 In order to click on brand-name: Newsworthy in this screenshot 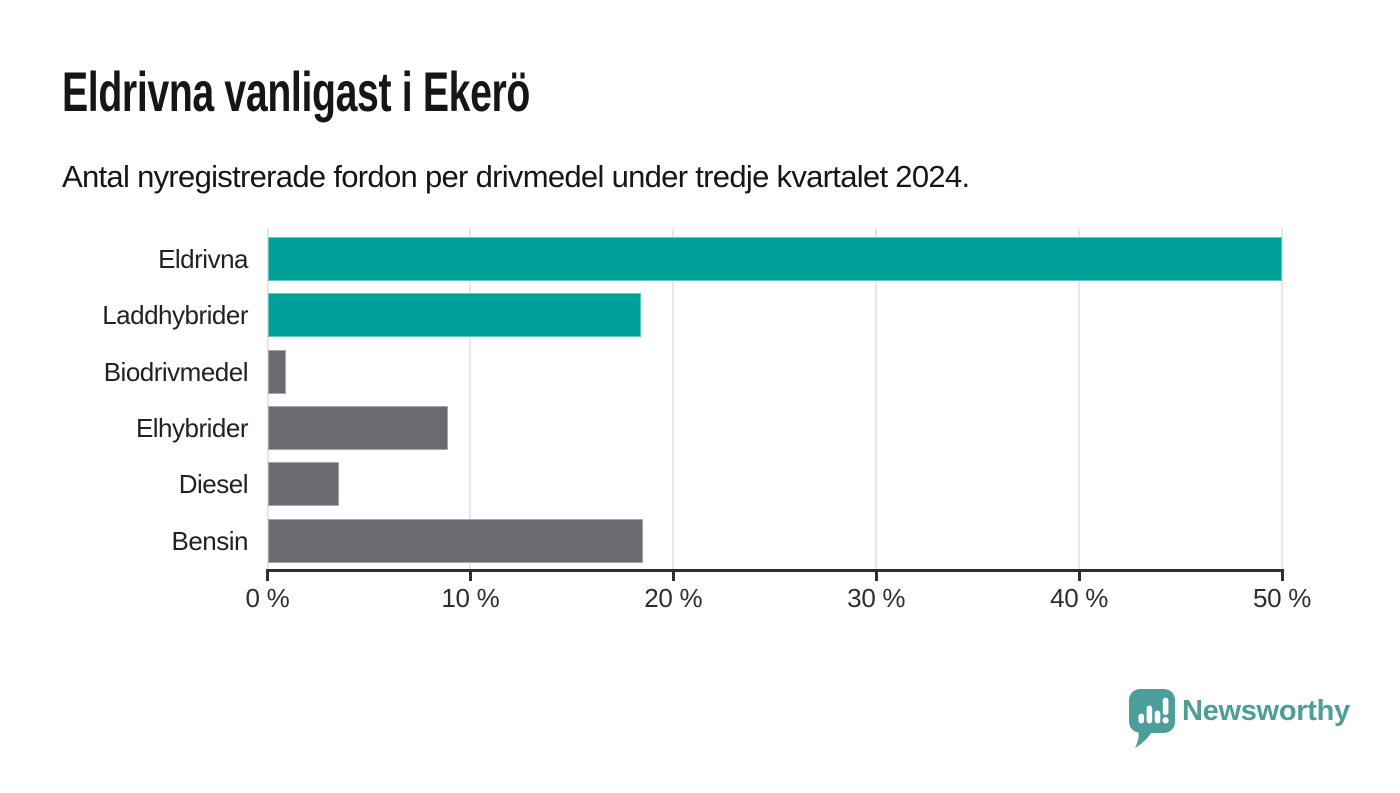, I will do `click(1266, 711)`.